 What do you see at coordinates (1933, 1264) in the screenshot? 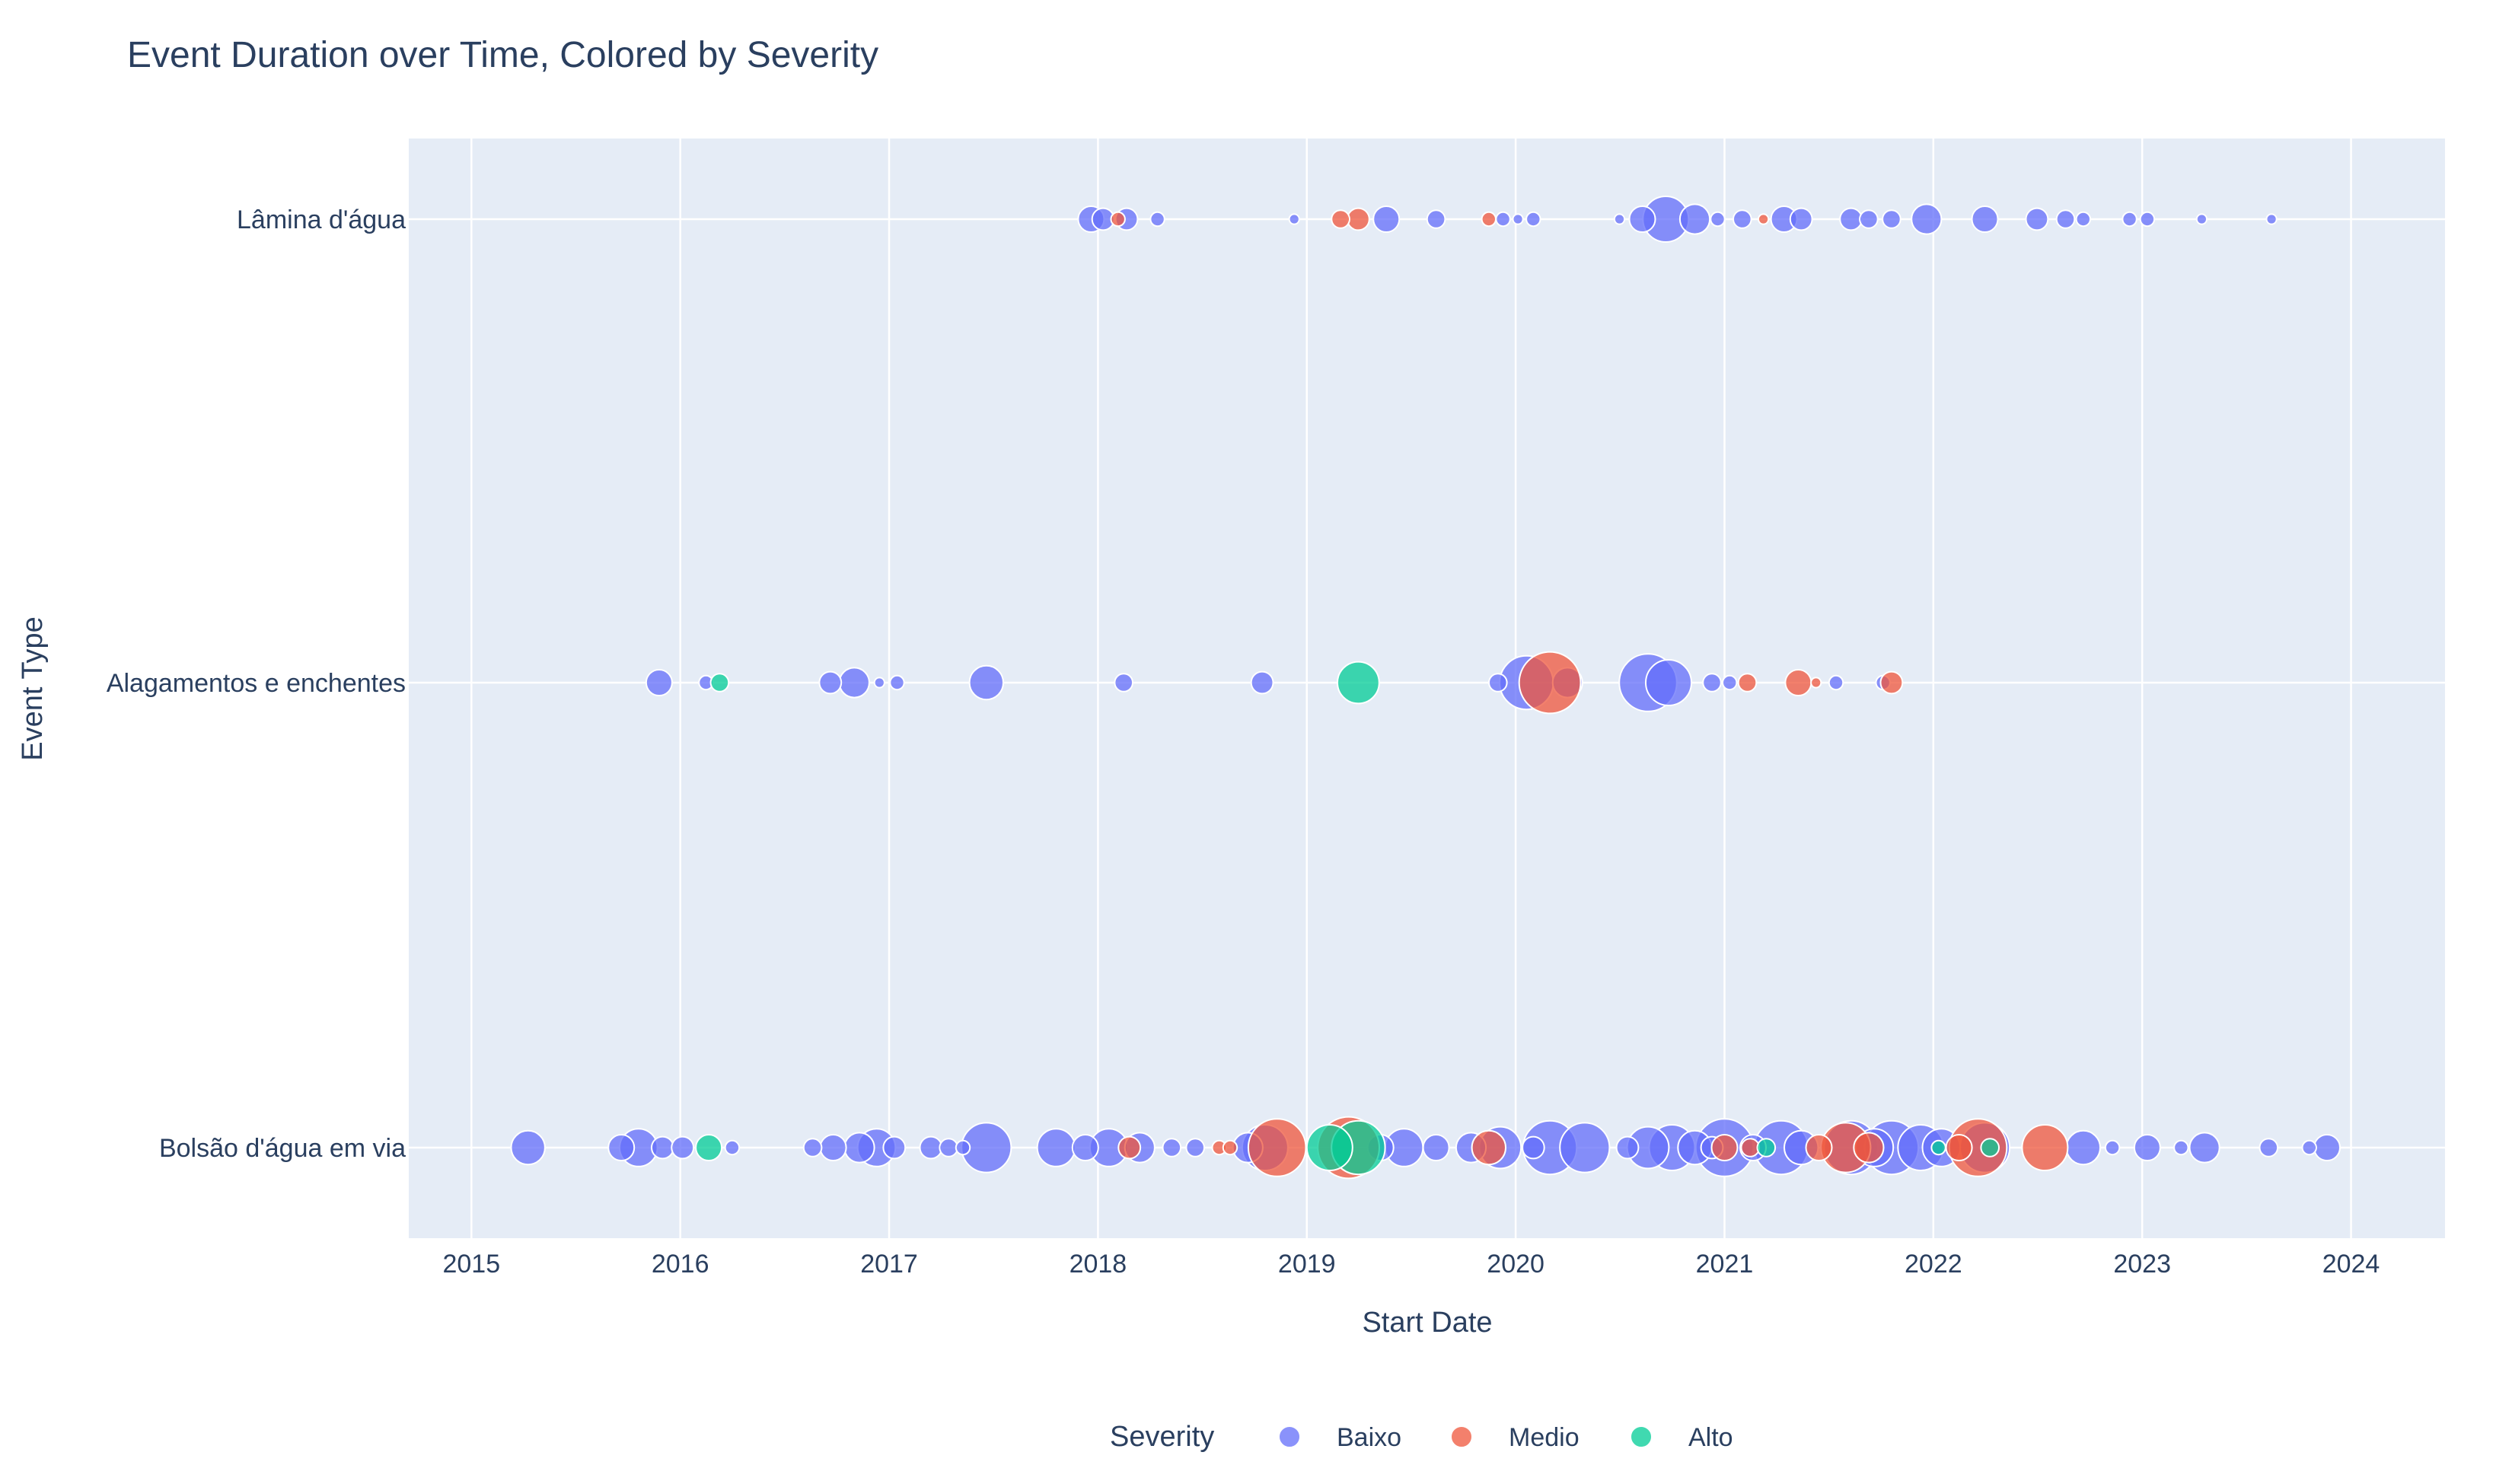
I see `x-tick-label: 2022` at bounding box center [1933, 1264].